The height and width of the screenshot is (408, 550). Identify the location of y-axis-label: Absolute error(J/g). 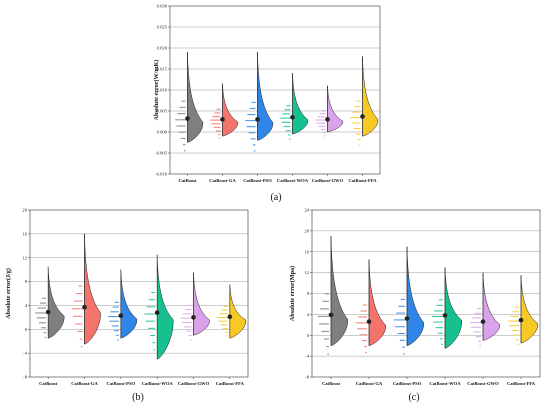
(8, 293).